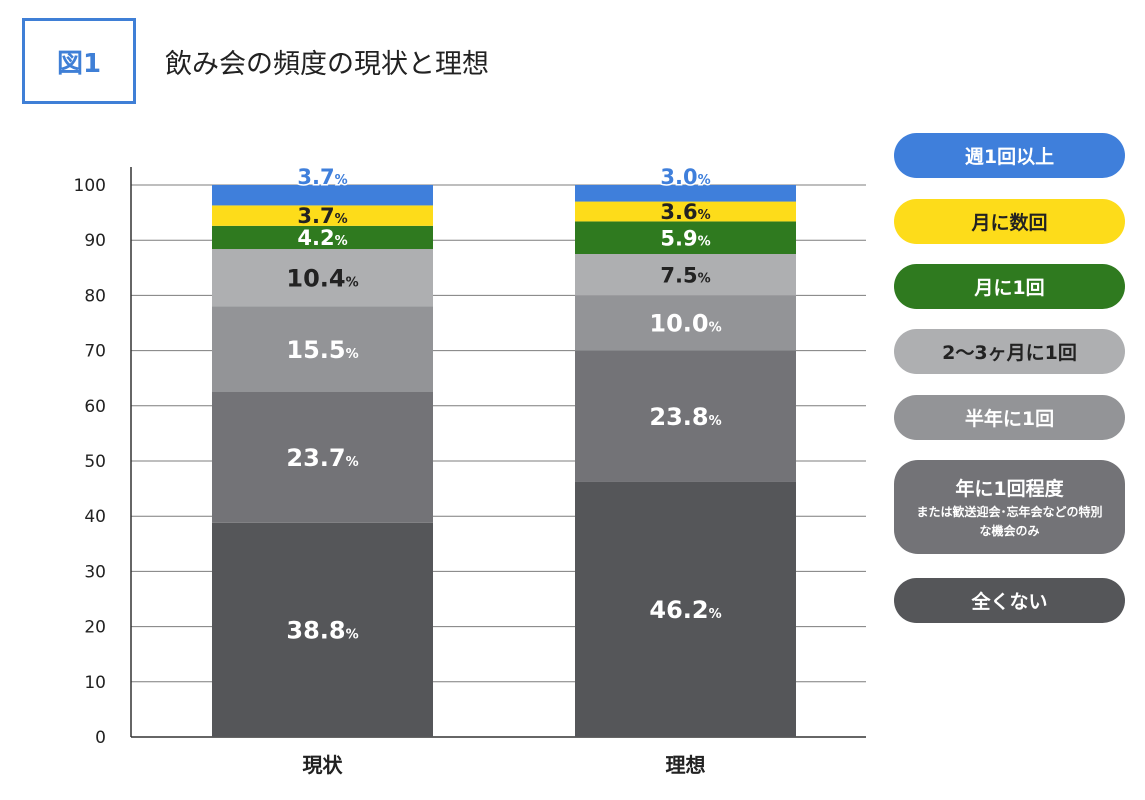 This screenshot has width=1145, height=800. I want to click on figure-label: 図1, so click(79, 61).